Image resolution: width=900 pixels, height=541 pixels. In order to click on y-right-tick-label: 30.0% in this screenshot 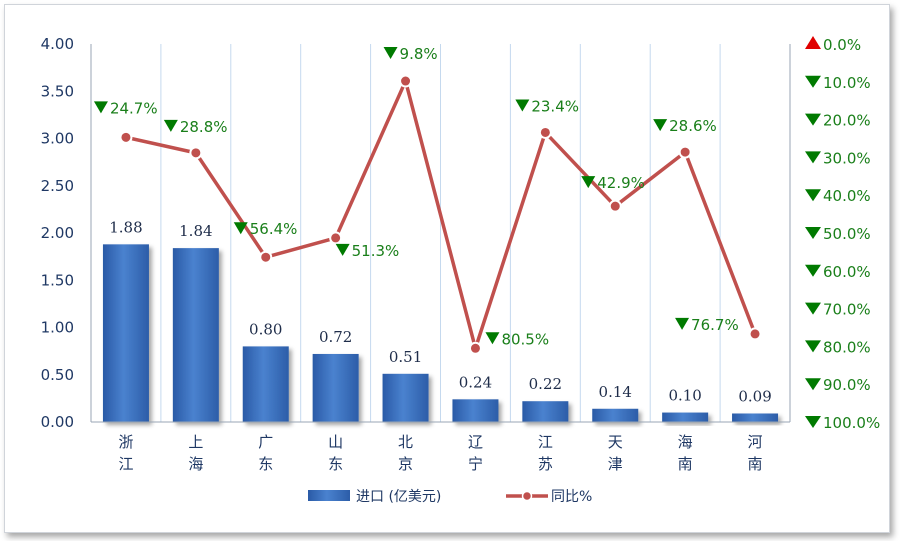, I will do `click(847, 158)`.